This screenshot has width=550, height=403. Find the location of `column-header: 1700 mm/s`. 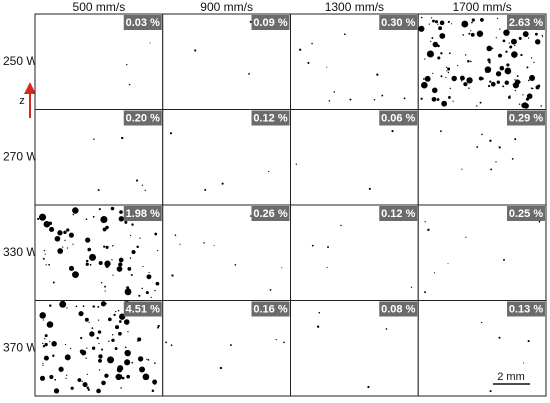

column-header: 1700 mm/s is located at coordinates (481, 7).